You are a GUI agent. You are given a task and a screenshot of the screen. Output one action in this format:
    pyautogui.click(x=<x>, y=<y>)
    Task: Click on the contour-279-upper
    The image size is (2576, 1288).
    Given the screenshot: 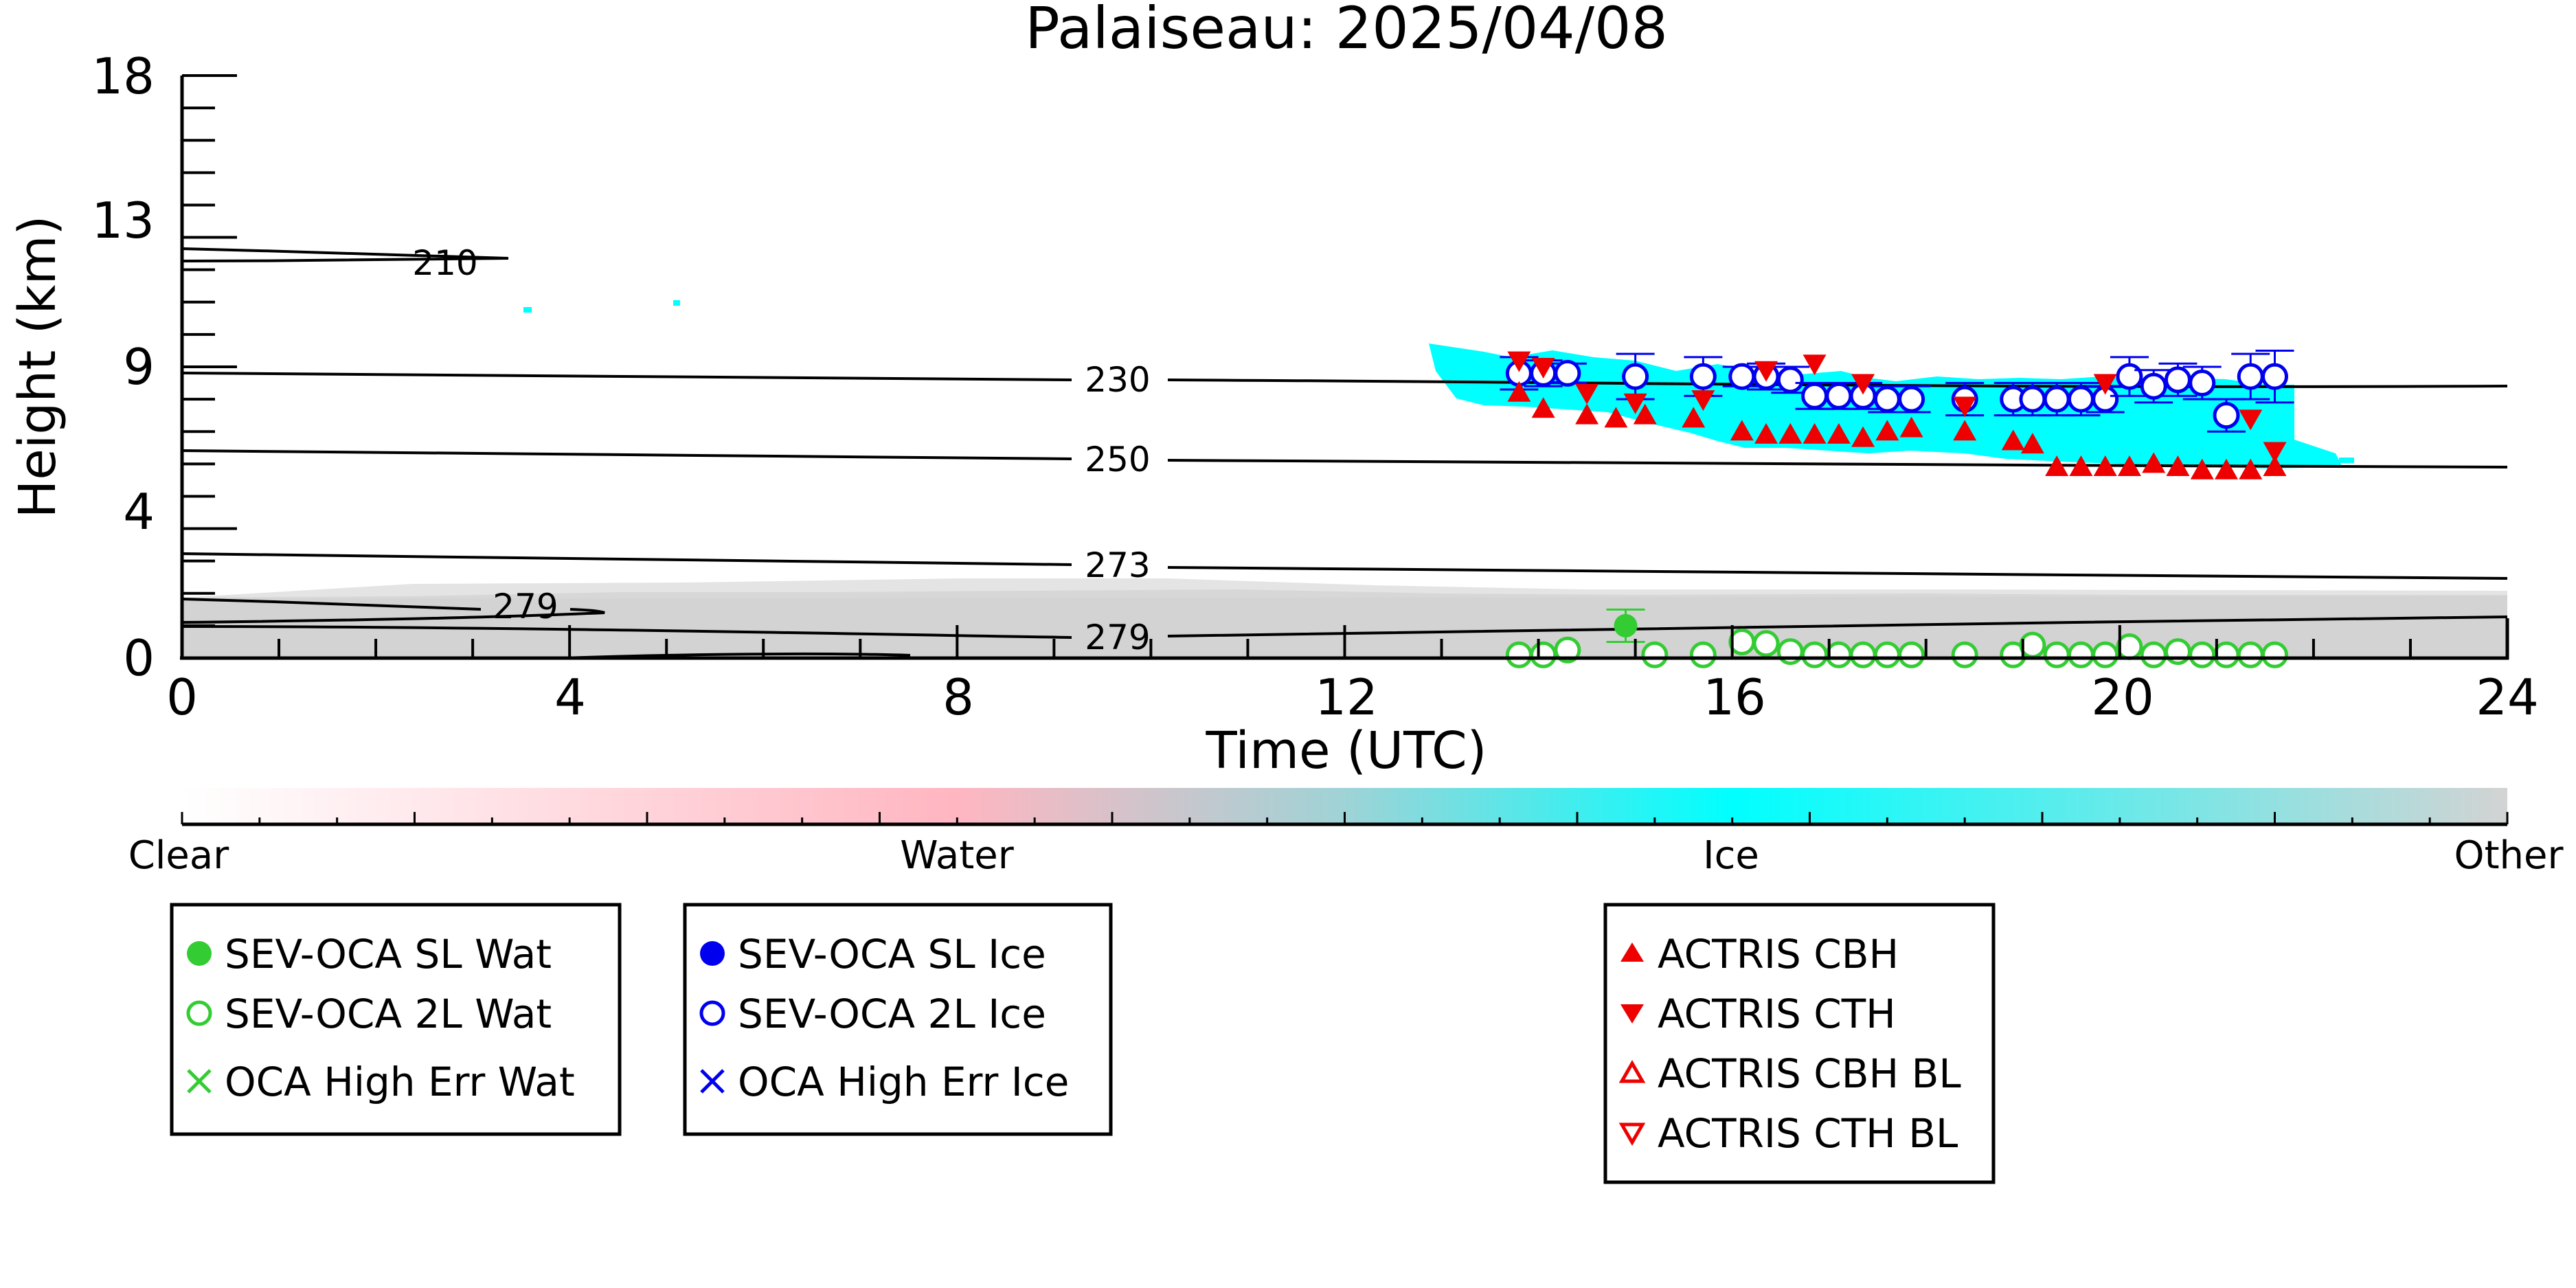 What is the action you would take?
    pyautogui.click(x=393, y=611)
    